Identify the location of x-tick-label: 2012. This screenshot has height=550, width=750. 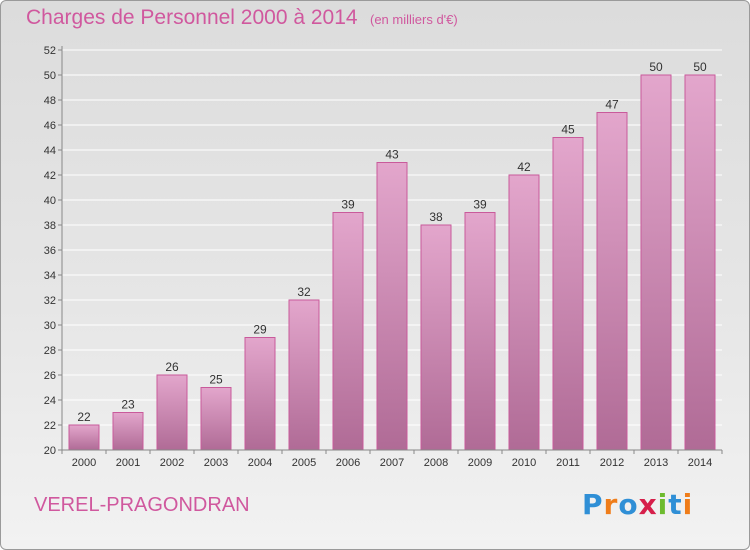
(612, 463).